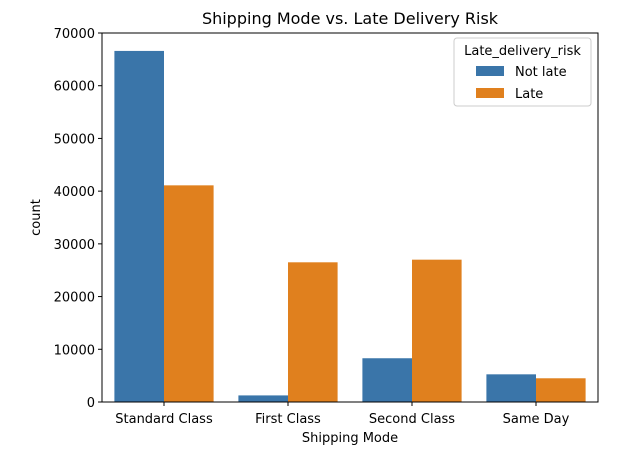  What do you see at coordinates (189, 293) in the screenshot?
I see `bar-standard-class-late` at bounding box center [189, 293].